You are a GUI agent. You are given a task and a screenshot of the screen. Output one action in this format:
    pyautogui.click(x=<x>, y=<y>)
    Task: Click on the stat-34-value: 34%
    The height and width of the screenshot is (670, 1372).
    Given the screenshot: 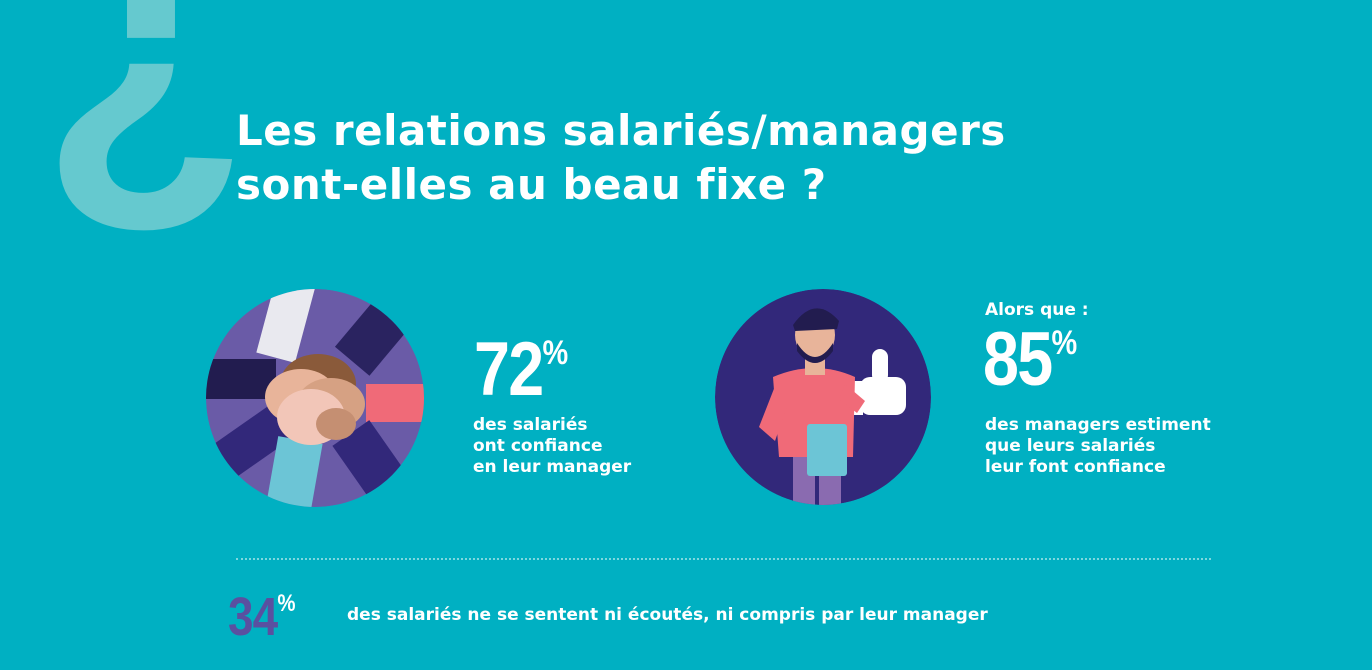 What is the action you would take?
    pyautogui.click(x=262, y=617)
    